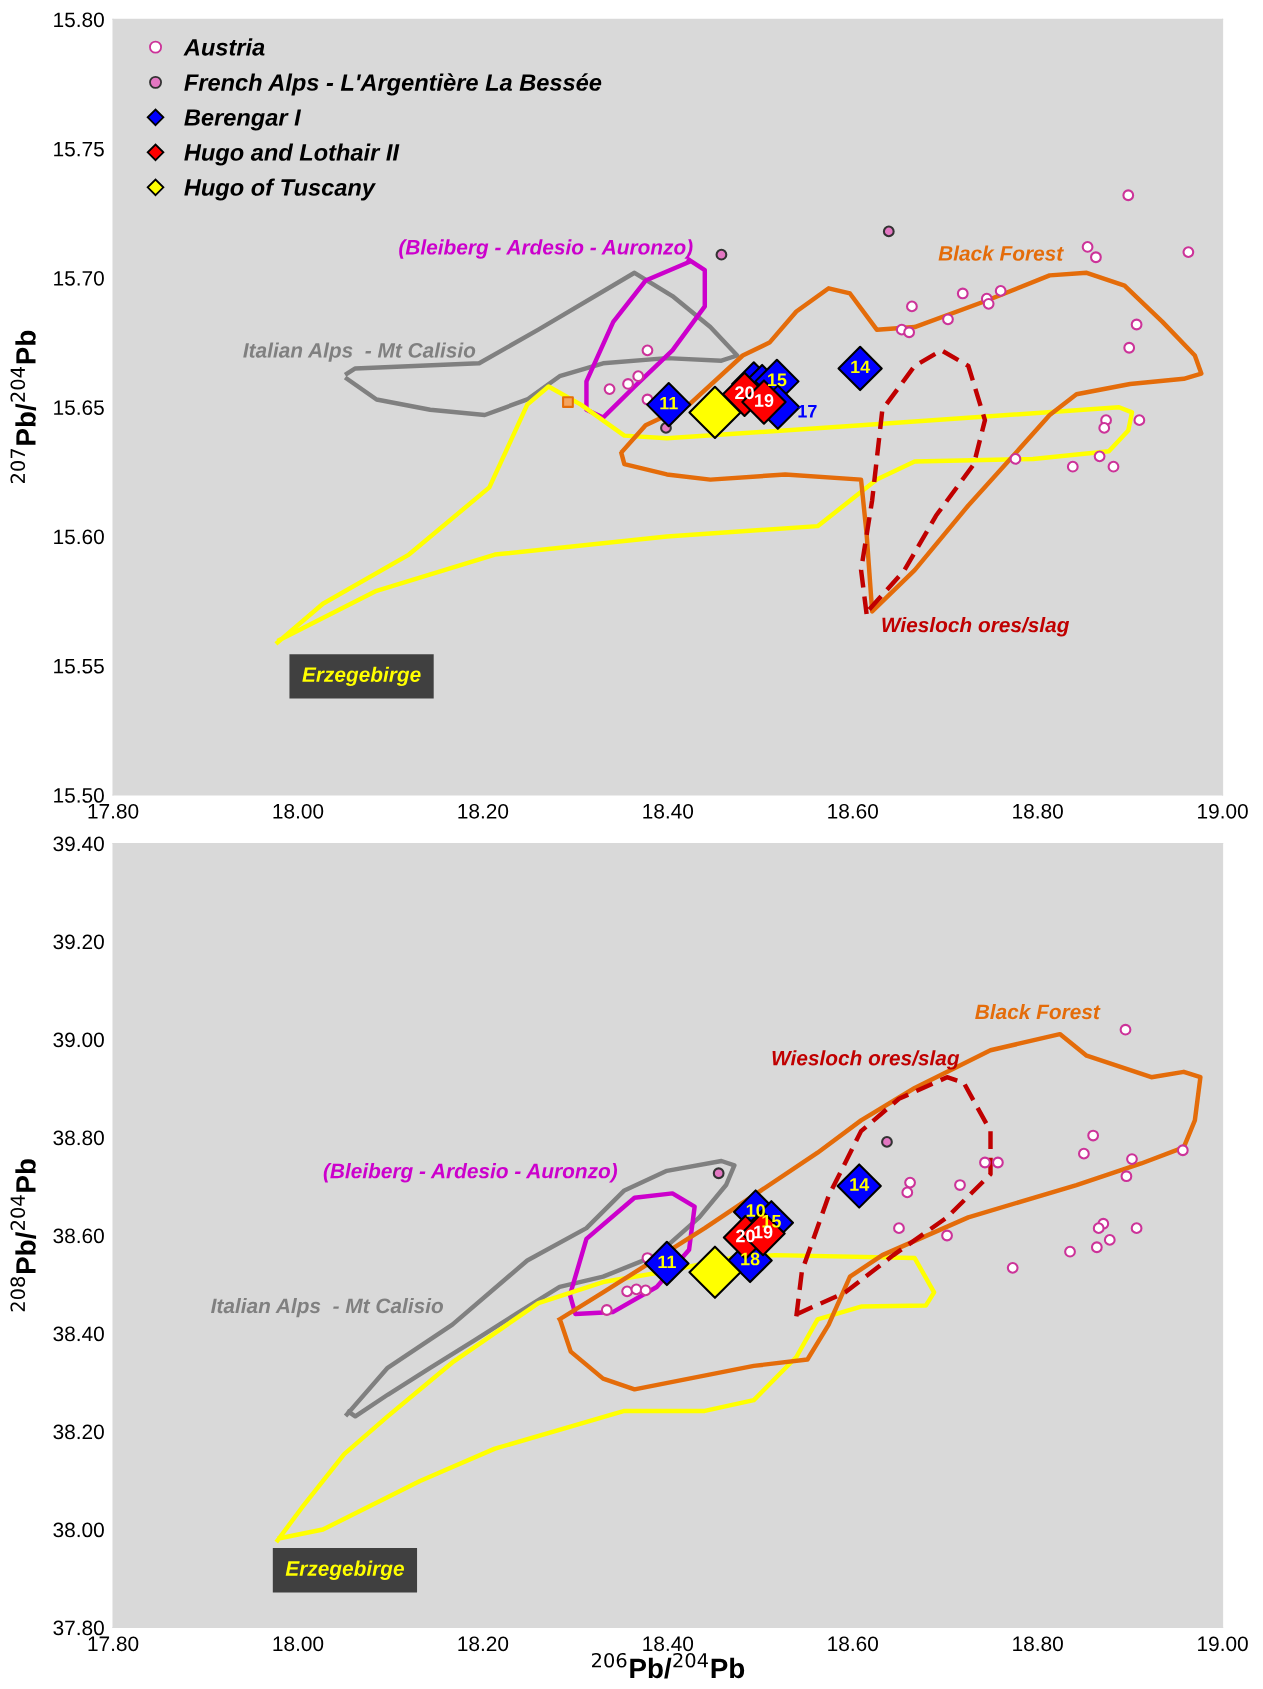 The image size is (1263, 1689). Describe the element at coordinates (78, 1530) in the screenshot. I see `y-tick-label: 38.00` at that location.